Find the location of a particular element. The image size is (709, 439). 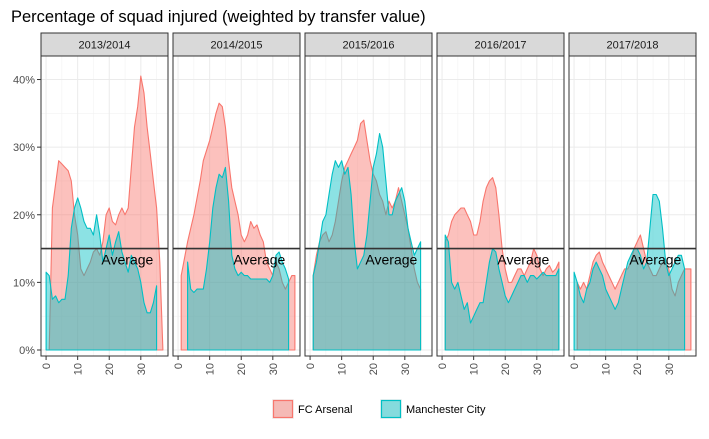

facet-panel: 2014/2015 Average 0 10 20 30 is located at coordinates (236, 203).